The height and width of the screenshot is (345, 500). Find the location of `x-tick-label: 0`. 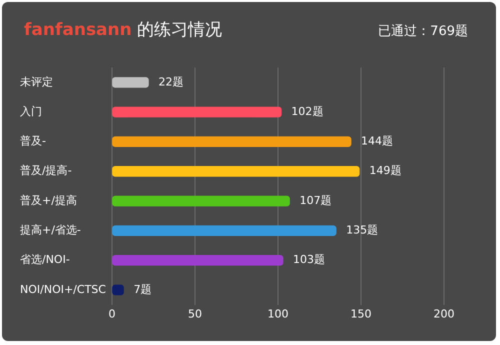

x-tick-label: 0 is located at coordinates (112, 313).